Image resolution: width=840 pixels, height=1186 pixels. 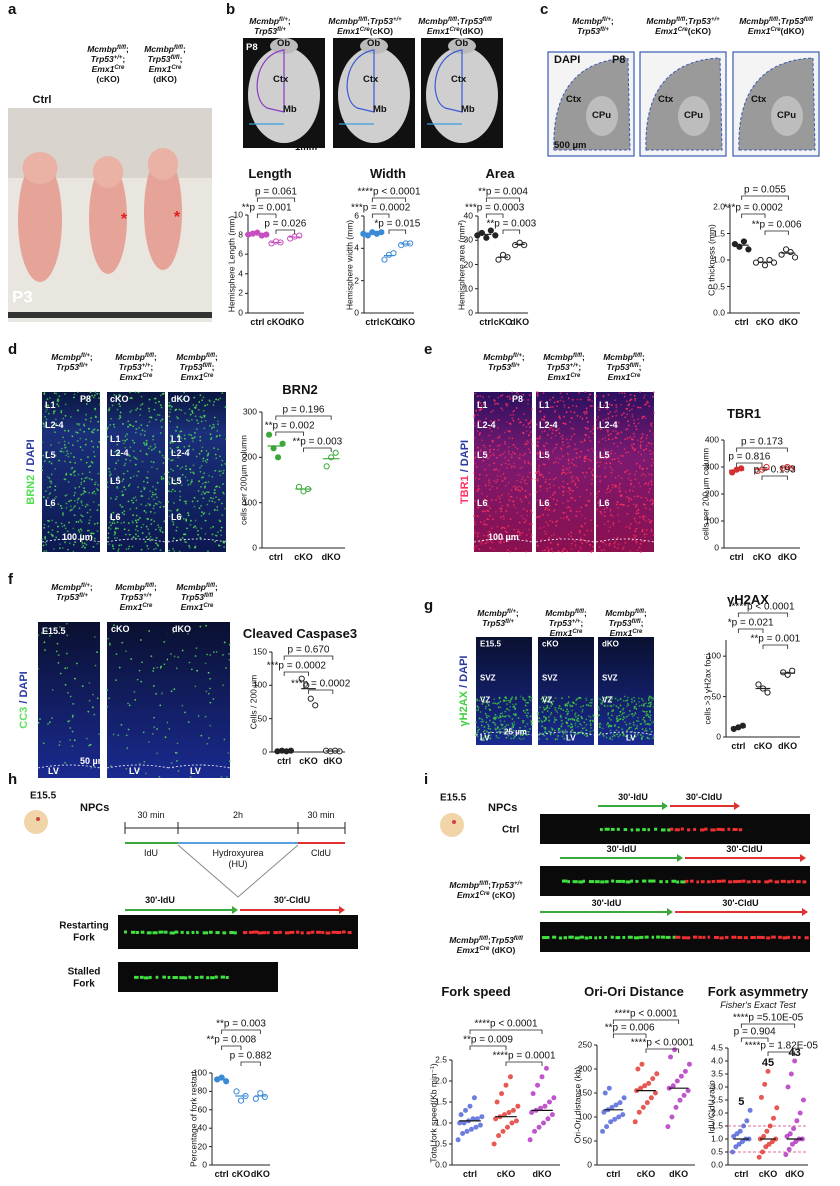 What do you see at coordinates (503, 322) in the screenshot?
I see `x-tick-label: cKO` at bounding box center [503, 322].